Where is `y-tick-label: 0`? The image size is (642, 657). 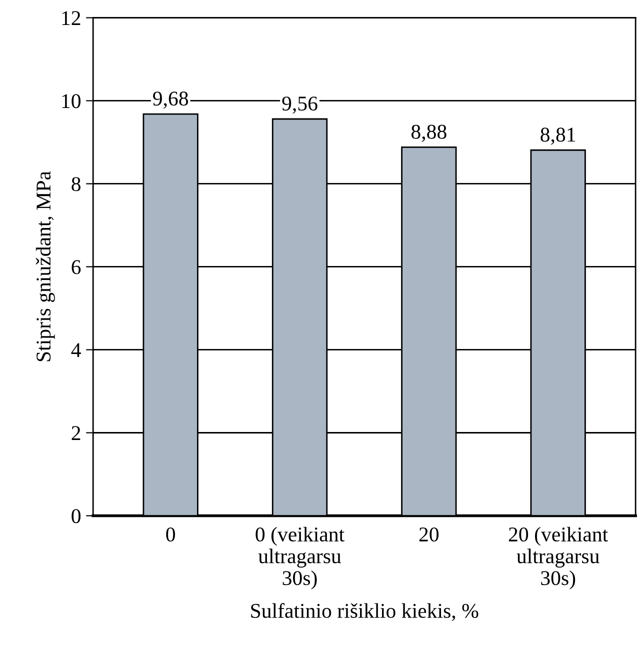 y-tick-label: 0 is located at coordinates (76, 516).